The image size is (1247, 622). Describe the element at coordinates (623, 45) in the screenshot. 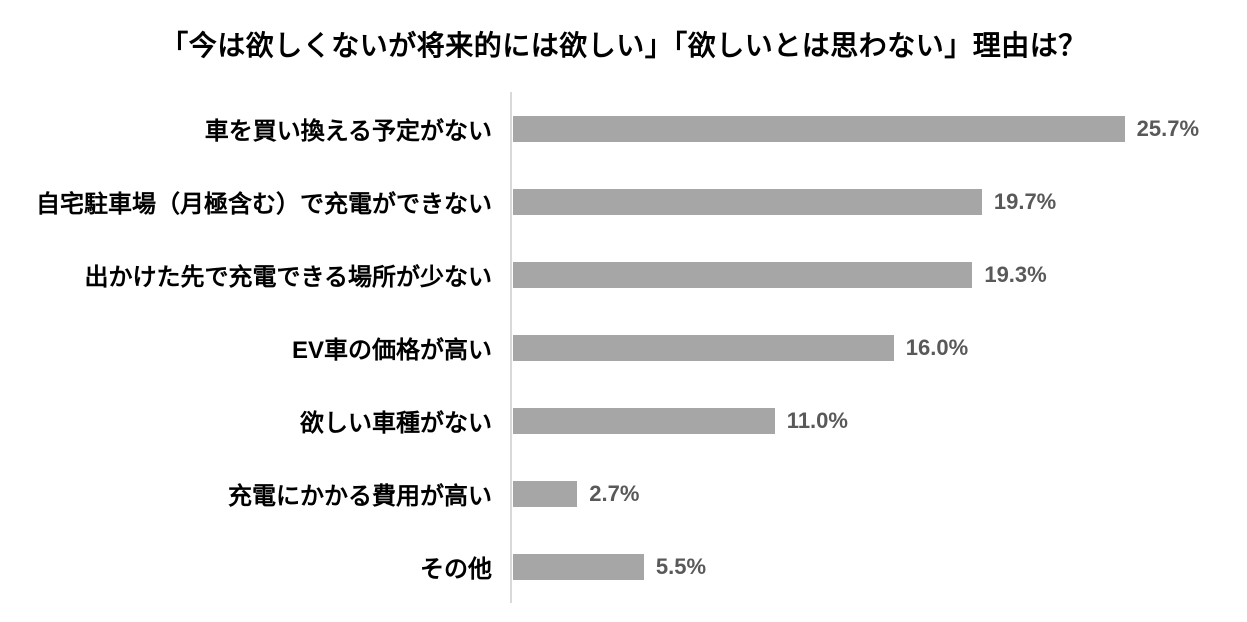

I see `chart-title: 「今は欲しくないが将来的には欲しい」「欲しいとは思わない」理由は？` at that location.